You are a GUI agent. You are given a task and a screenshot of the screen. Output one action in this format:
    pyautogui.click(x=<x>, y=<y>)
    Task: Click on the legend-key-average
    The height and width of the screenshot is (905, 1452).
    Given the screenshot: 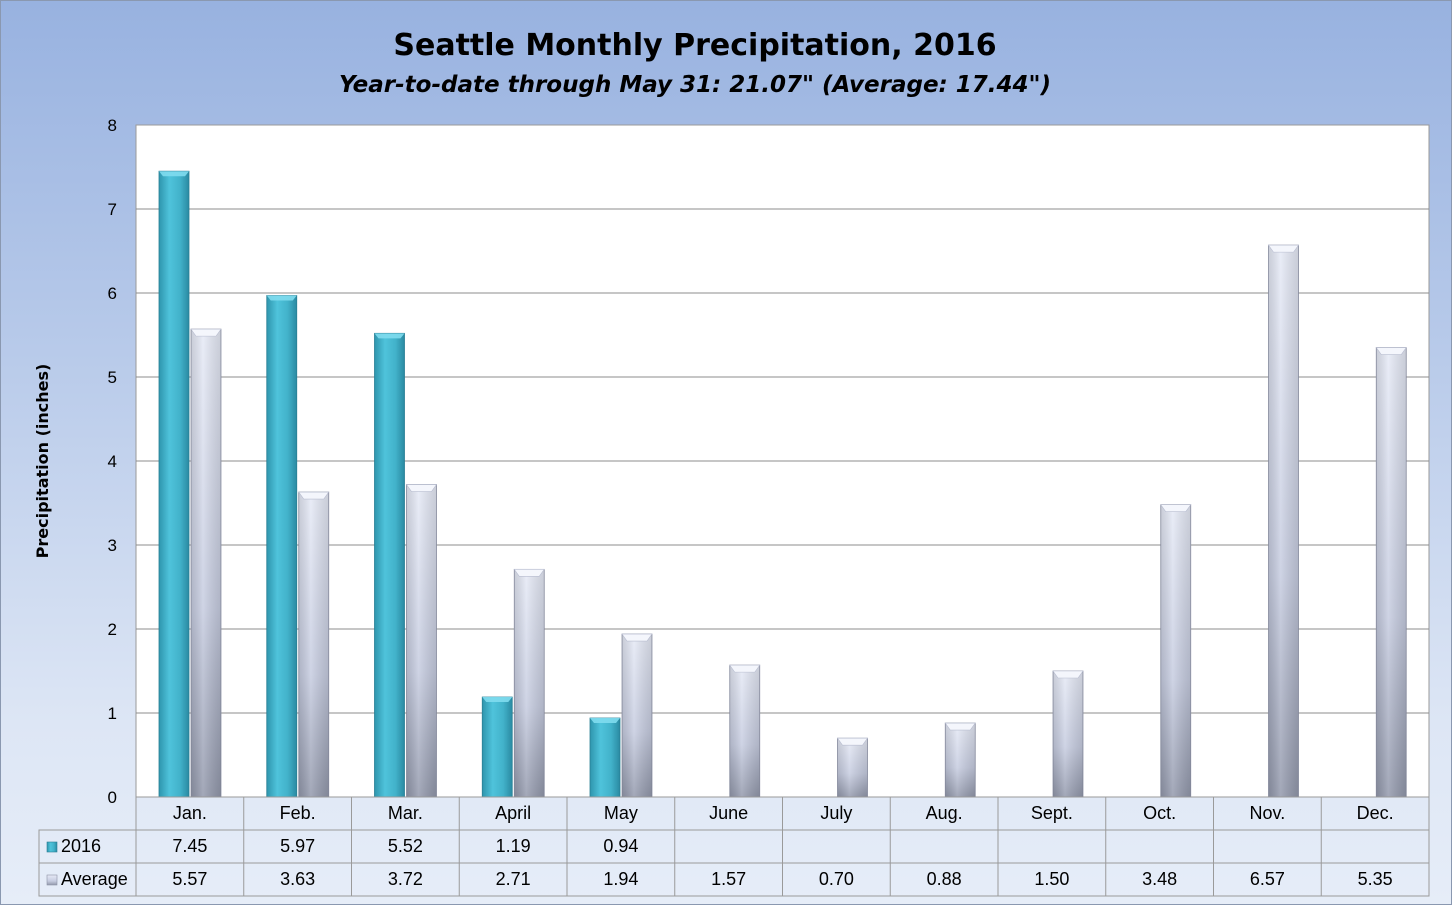 What is the action you would take?
    pyautogui.click(x=52, y=880)
    